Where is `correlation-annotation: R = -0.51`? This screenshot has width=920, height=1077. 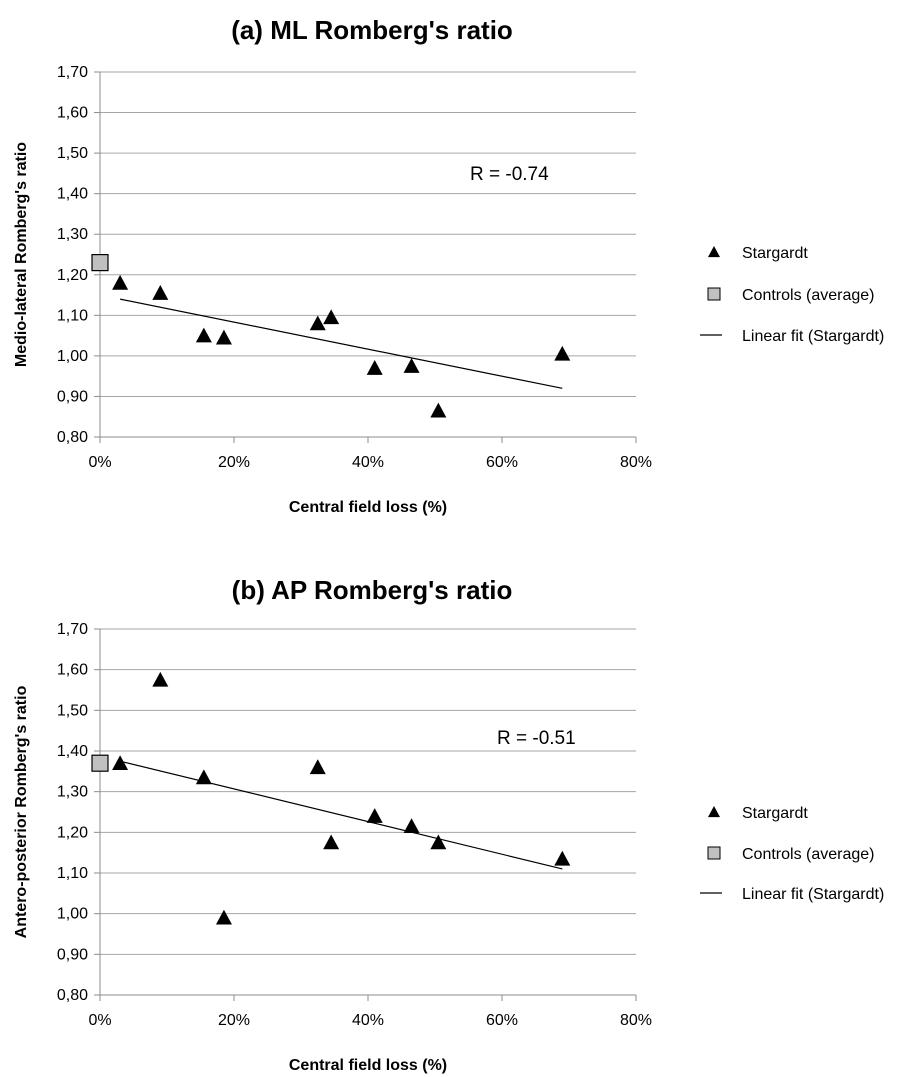 correlation-annotation: R = -0.51 is located at coordinates (536, 738).